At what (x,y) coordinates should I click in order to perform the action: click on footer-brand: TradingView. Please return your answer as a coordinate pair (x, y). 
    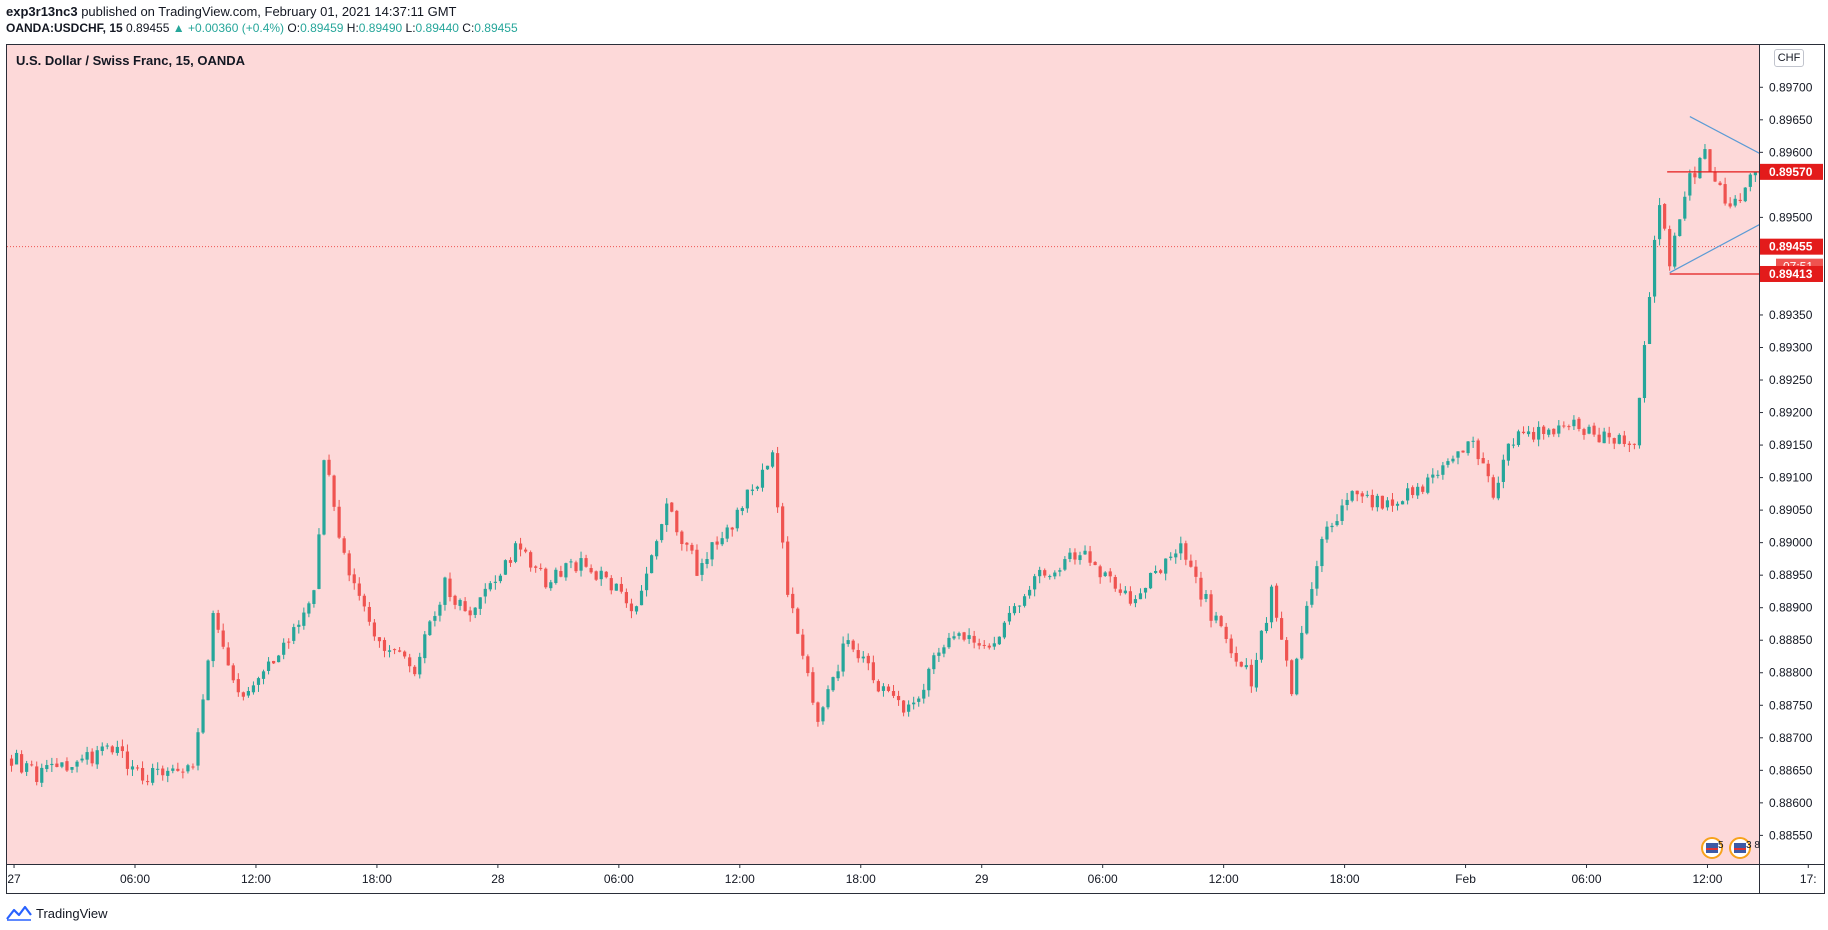
    Looking at the image, I should click on (72, 913).